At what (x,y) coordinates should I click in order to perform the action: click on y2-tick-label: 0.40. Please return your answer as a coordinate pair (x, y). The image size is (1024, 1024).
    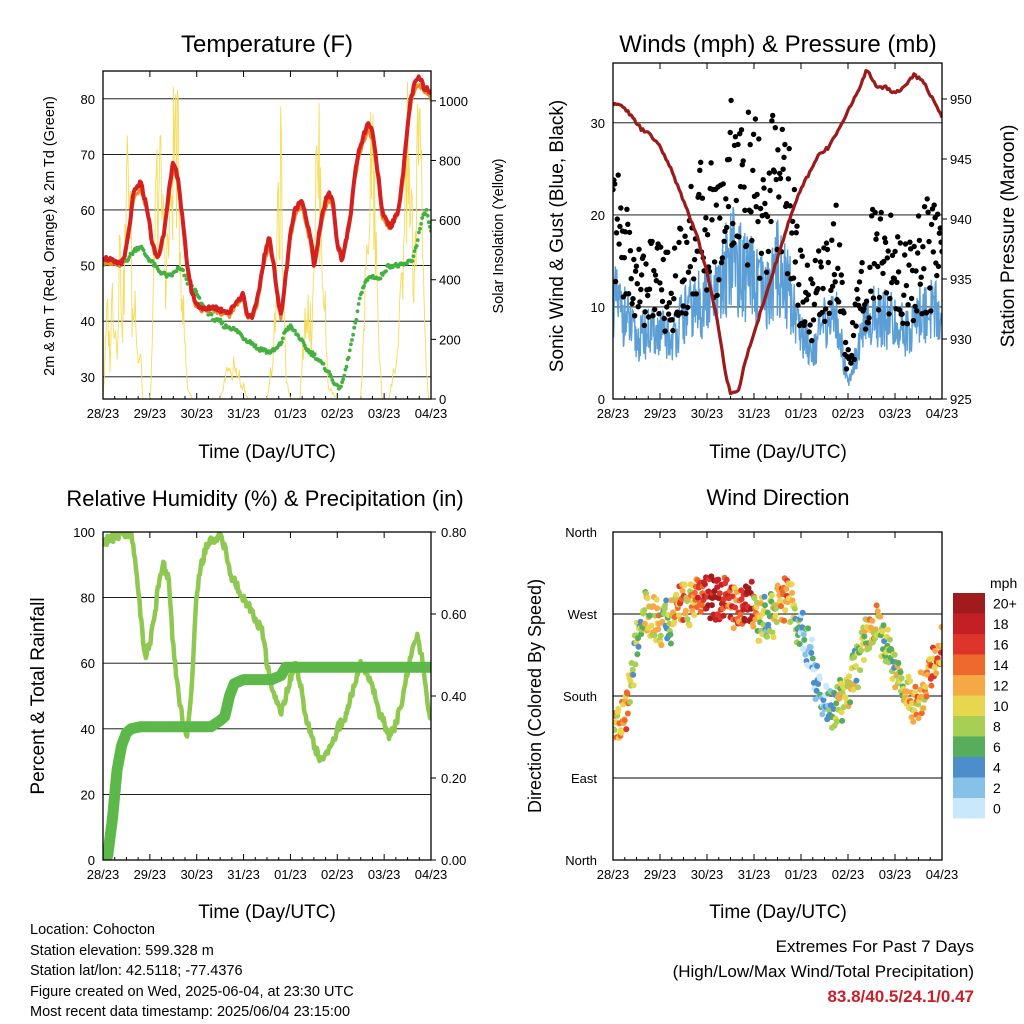
    Looking at the image, I should click on (453, 696).